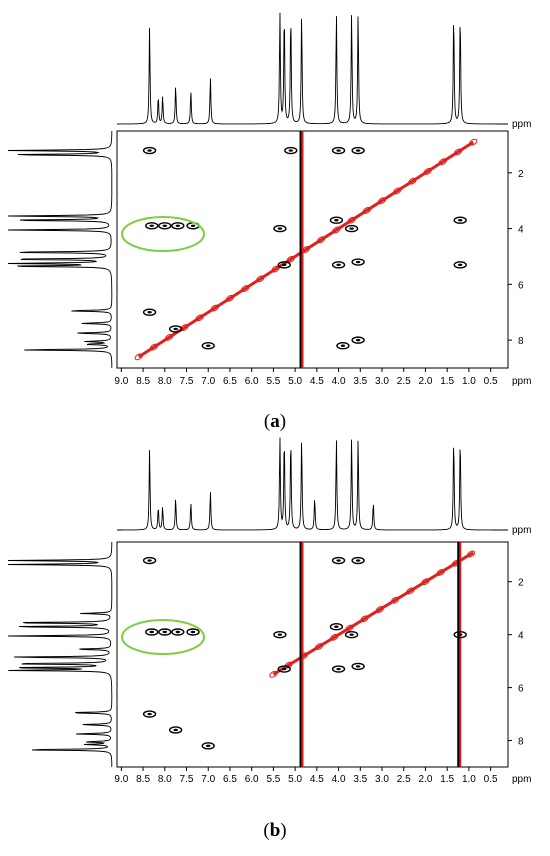 The height and width of the screenshot is (856, 550). I want to click on y-tick-label: 4, so click(521, 230).